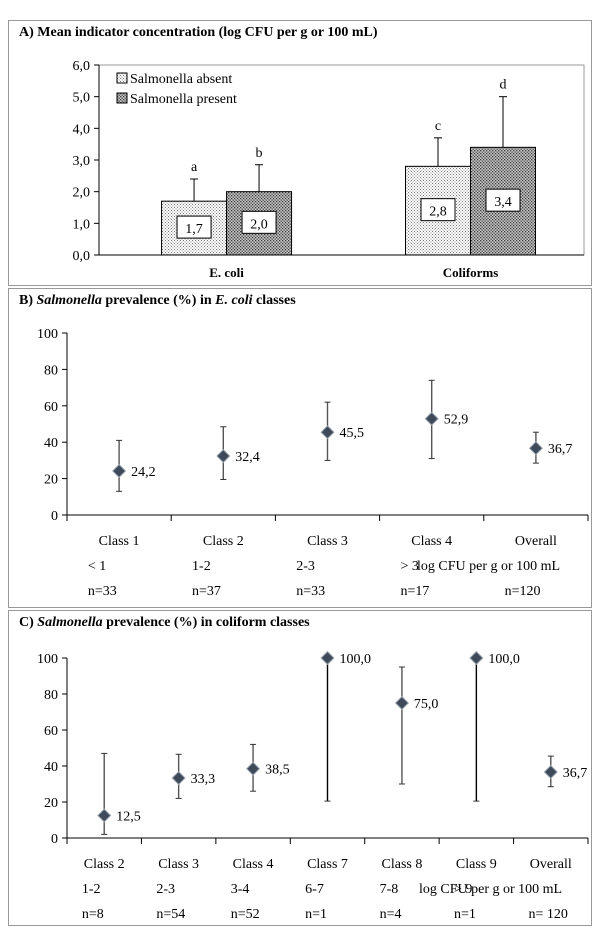 The width and height of the screenshot is (600, 935). Describe the element at coordinates (259, 153) in the screenshot. I see `significance-letter: b` at that location.